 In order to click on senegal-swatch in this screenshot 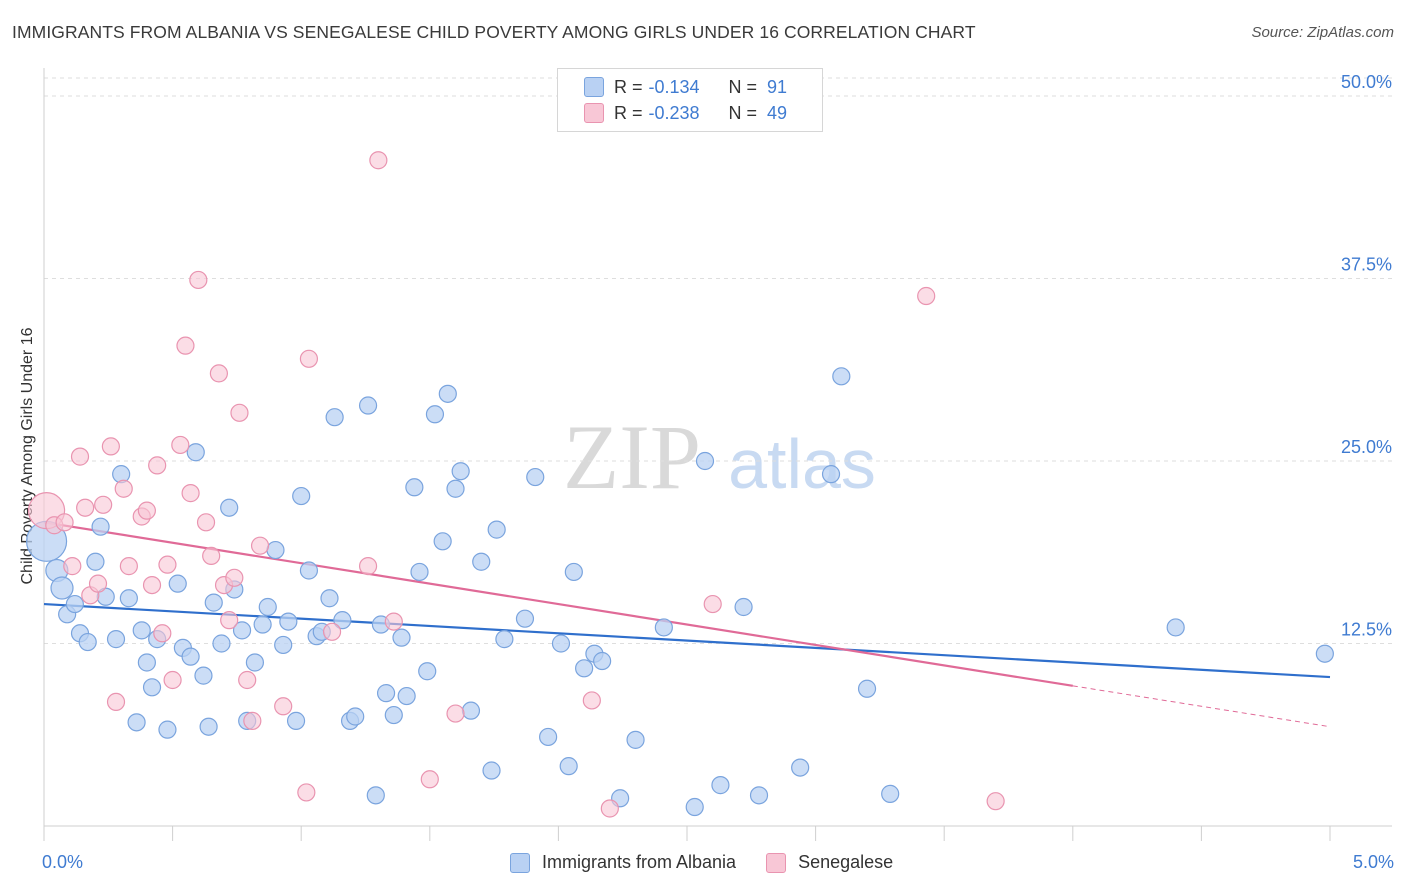, I will do `click(594, 113)`.